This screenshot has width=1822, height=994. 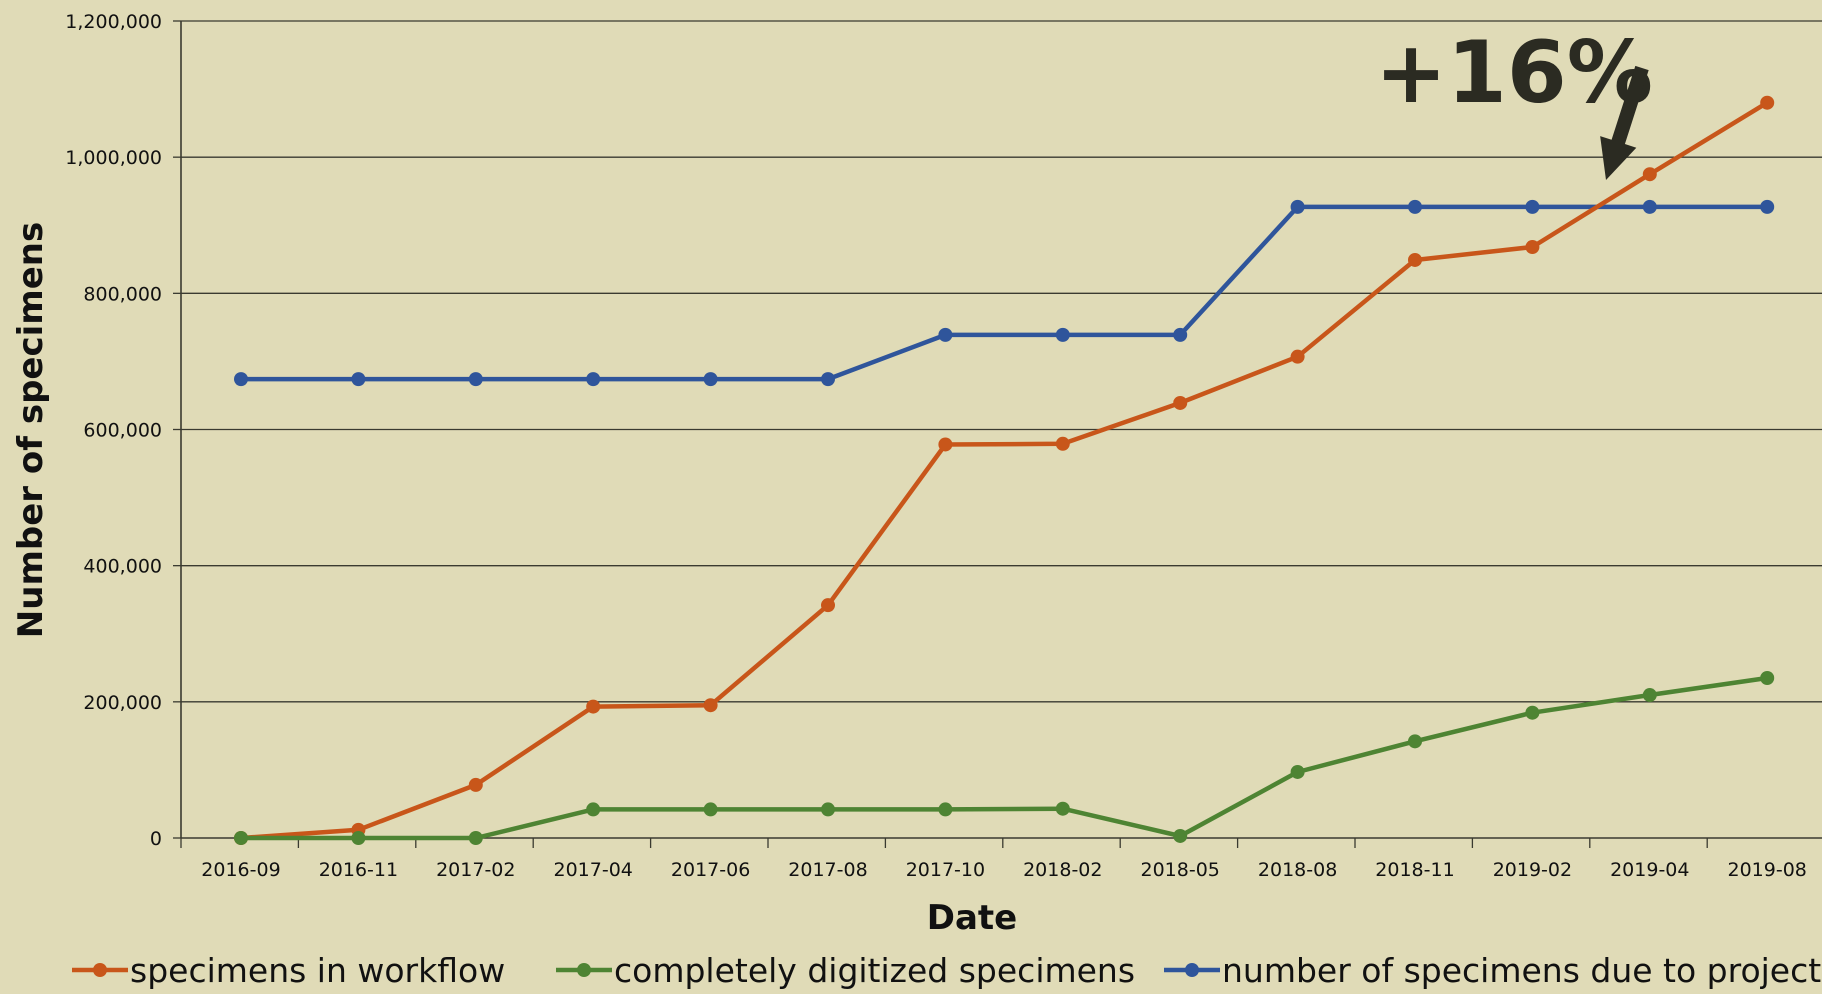 What do you see at coordinates (475, 870) in the screenshot?
I see `x-tick-label: 2017-02` at bounding box center [475, 870].